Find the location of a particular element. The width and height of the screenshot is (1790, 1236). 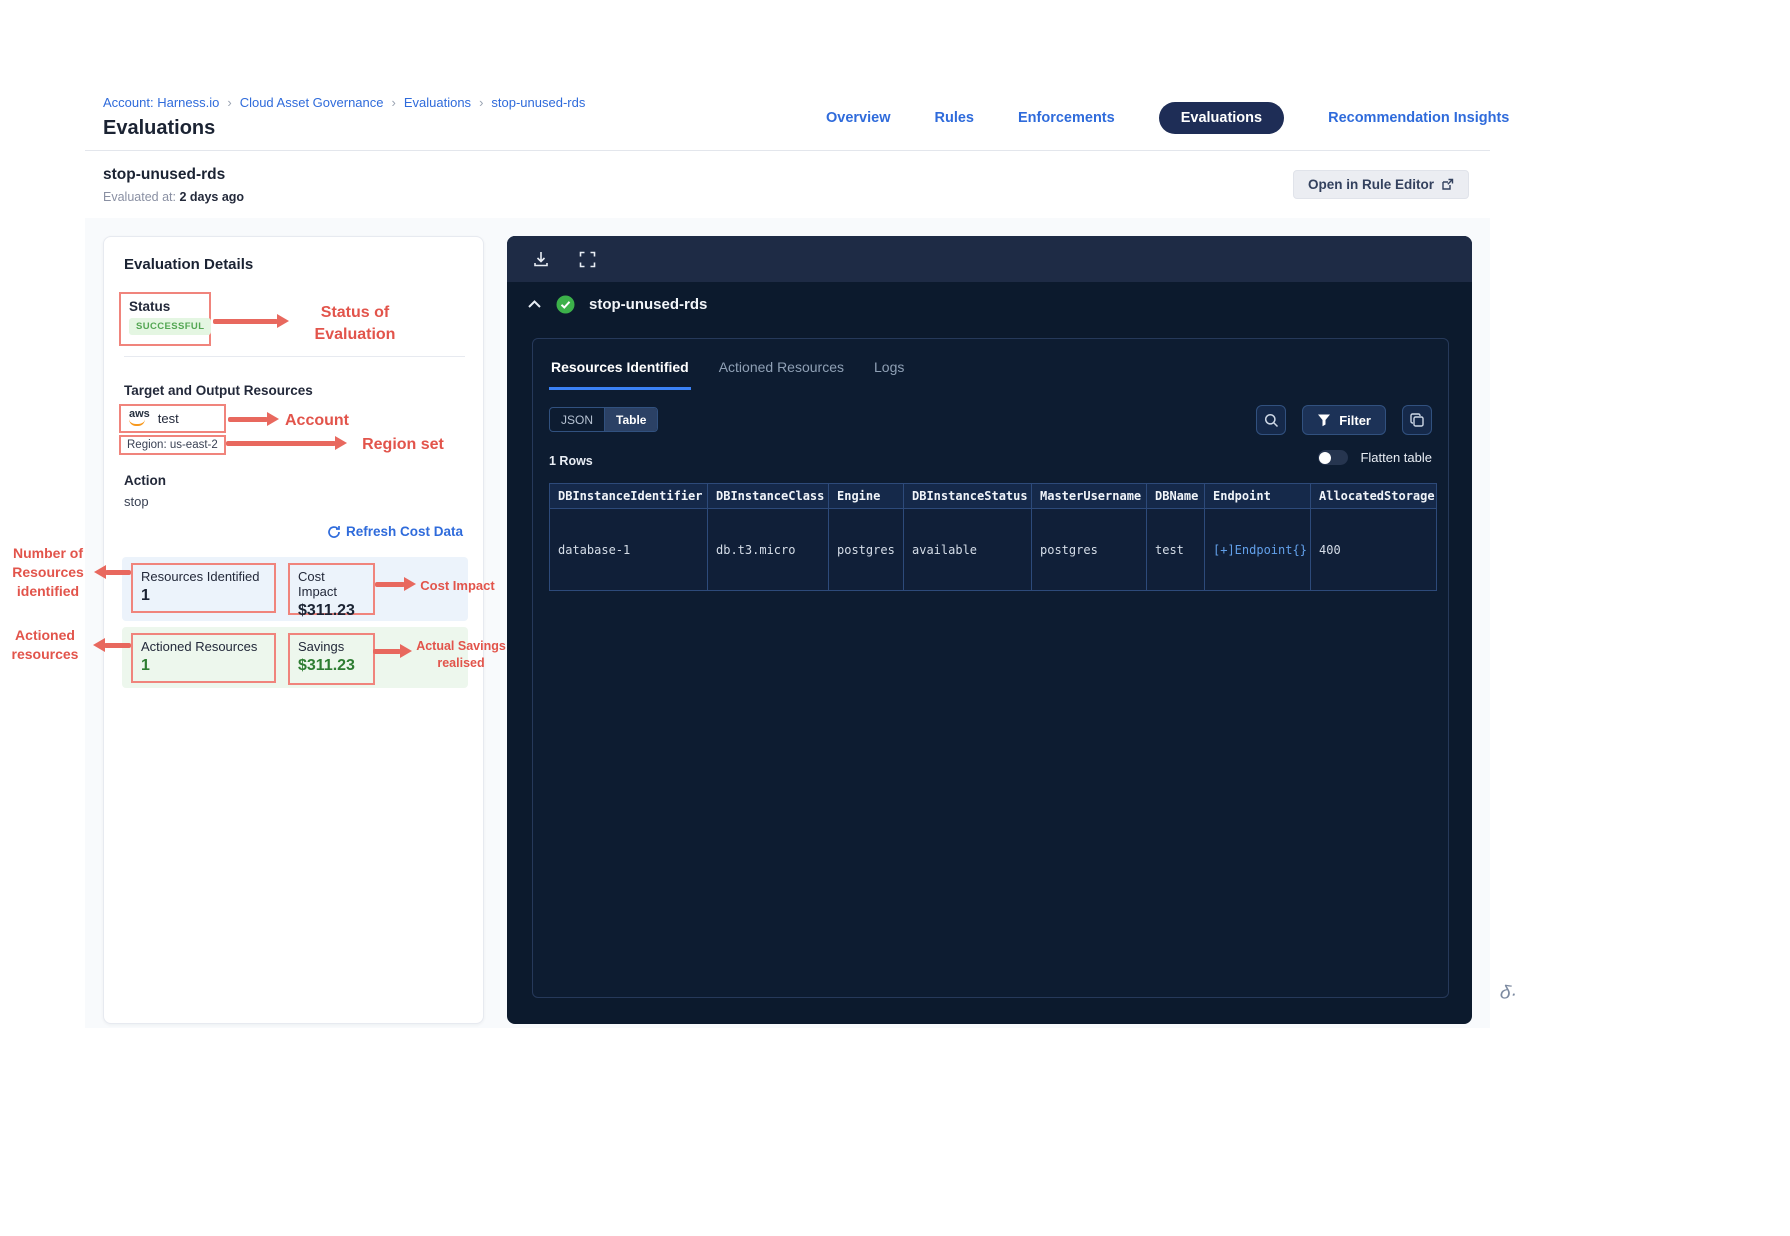

cost-impact-value: $311.23 is located at coordinates (326, 610).